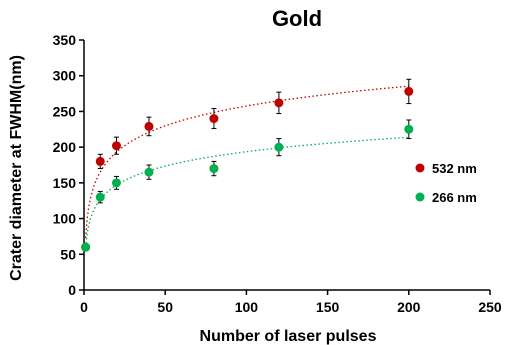 Image resolution: width=516 pixels, height=345 pixels. I want to click on y-tick-label: 100, so click(65, 219).